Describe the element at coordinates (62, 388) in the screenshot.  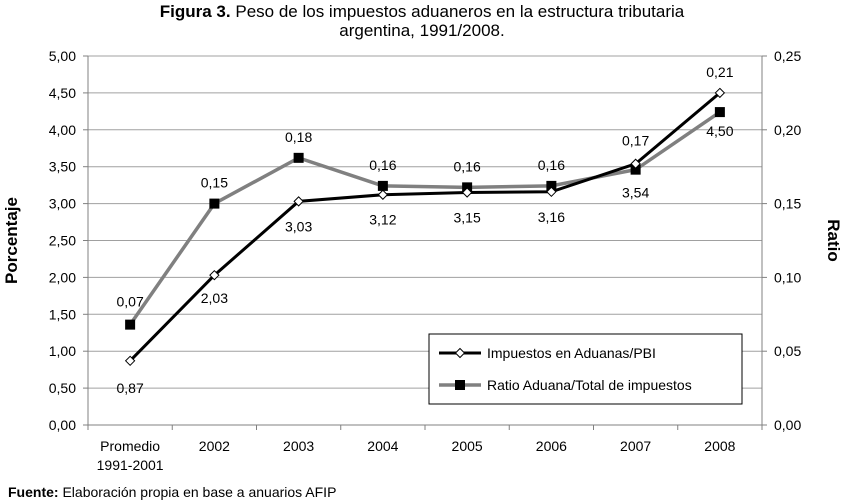
I see `y-tick-label: 0,50` at that location.